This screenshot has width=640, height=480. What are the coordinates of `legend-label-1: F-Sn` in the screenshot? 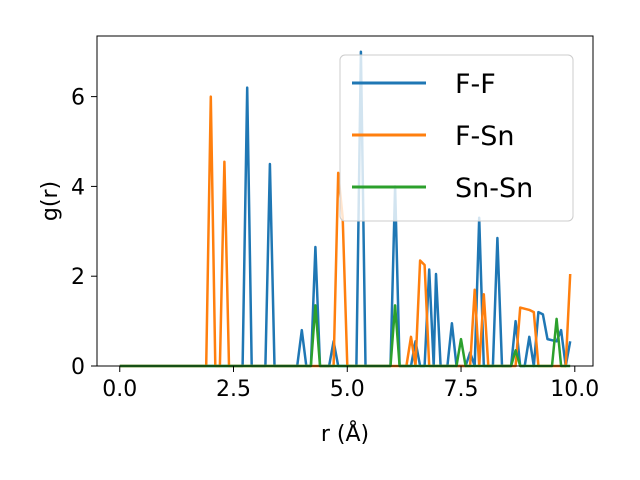 It's located at (485, 136).